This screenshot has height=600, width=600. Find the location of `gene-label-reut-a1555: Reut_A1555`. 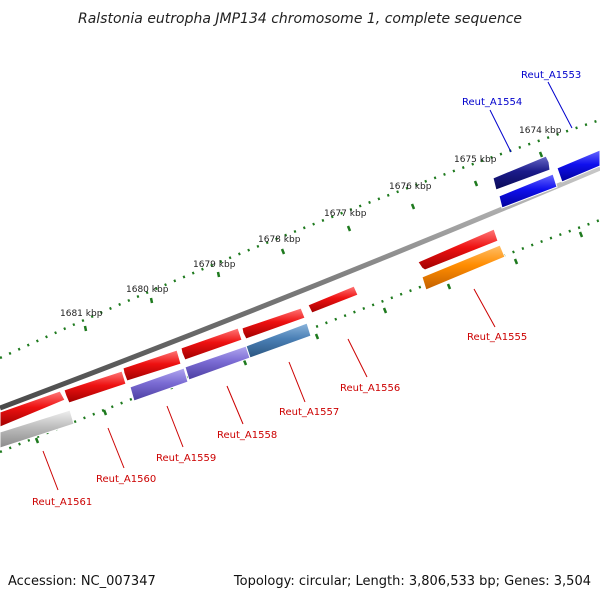

gene-label-reut-a1555: Reut_A1555 is located at coordinates (497, 337).